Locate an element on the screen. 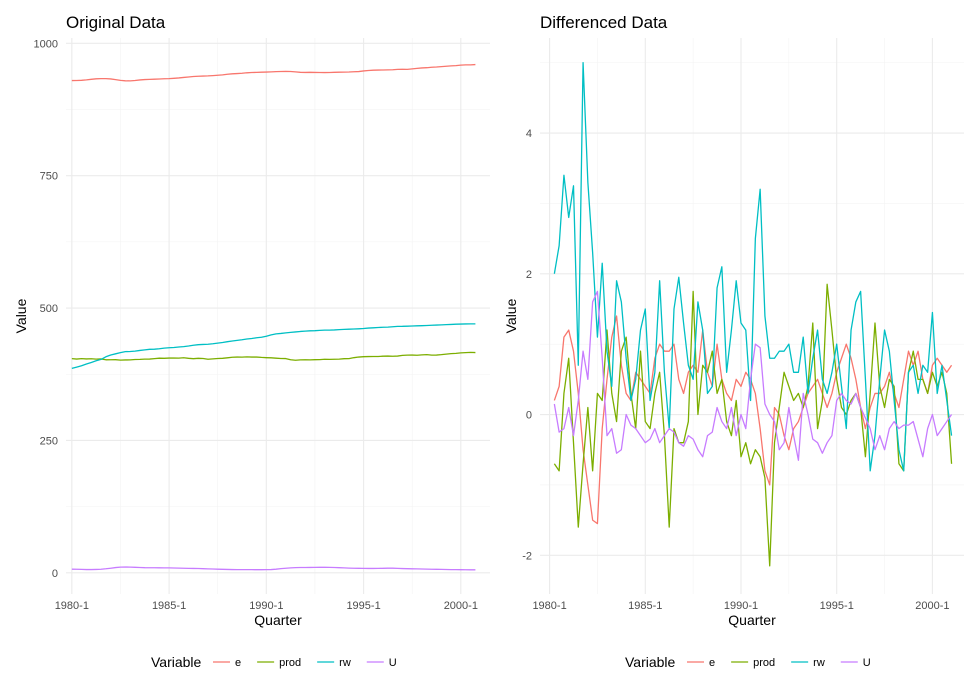 This screenshot has width=980, height=695. chart-title: Differenced Data is located at coordinates (604, 22).